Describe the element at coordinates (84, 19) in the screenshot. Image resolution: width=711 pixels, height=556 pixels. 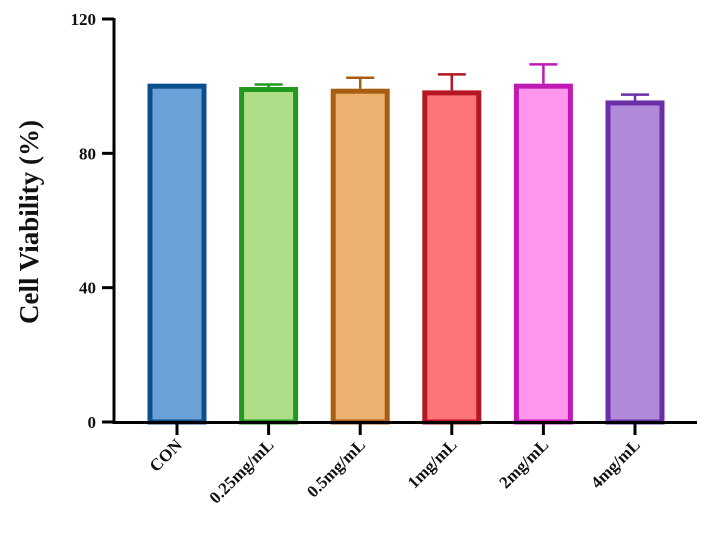
I see `y-tick-label: 120` at that location.